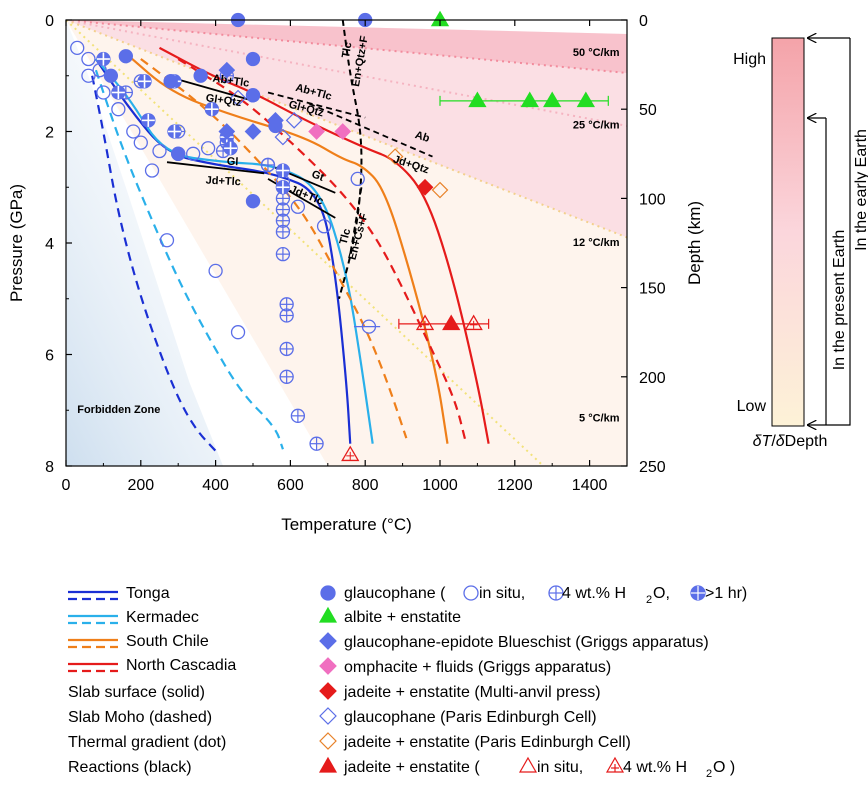 The image size is (868, 785). What do you see at coordinates (425, 187) in the screenshot?
I see `jadeite-map-marker` at bounding box center [425, 187].